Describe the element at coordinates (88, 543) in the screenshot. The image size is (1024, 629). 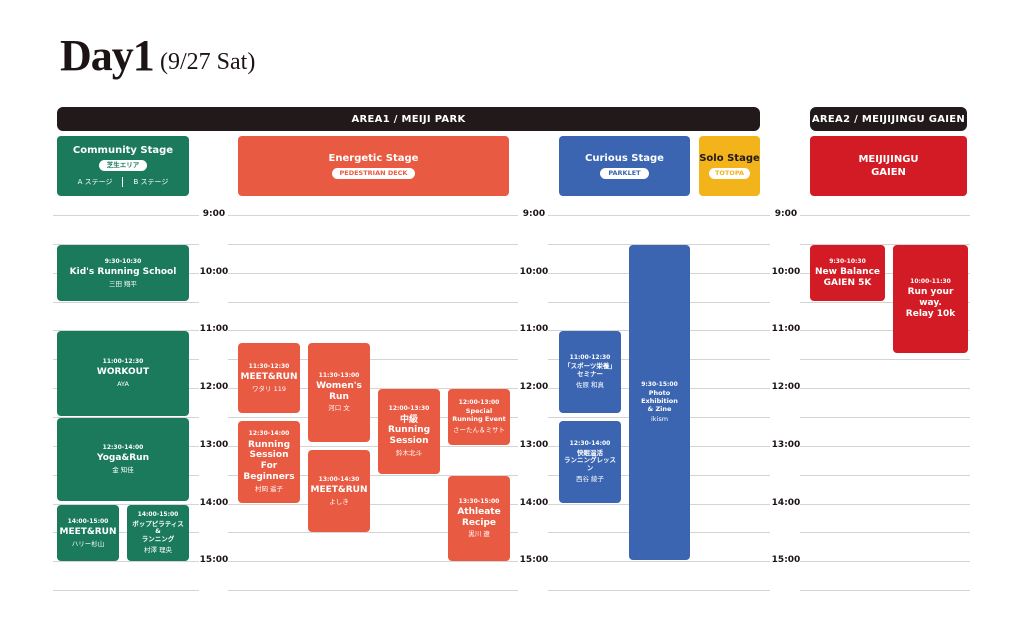
I see `event-performer: ハリー杉山` at that location.